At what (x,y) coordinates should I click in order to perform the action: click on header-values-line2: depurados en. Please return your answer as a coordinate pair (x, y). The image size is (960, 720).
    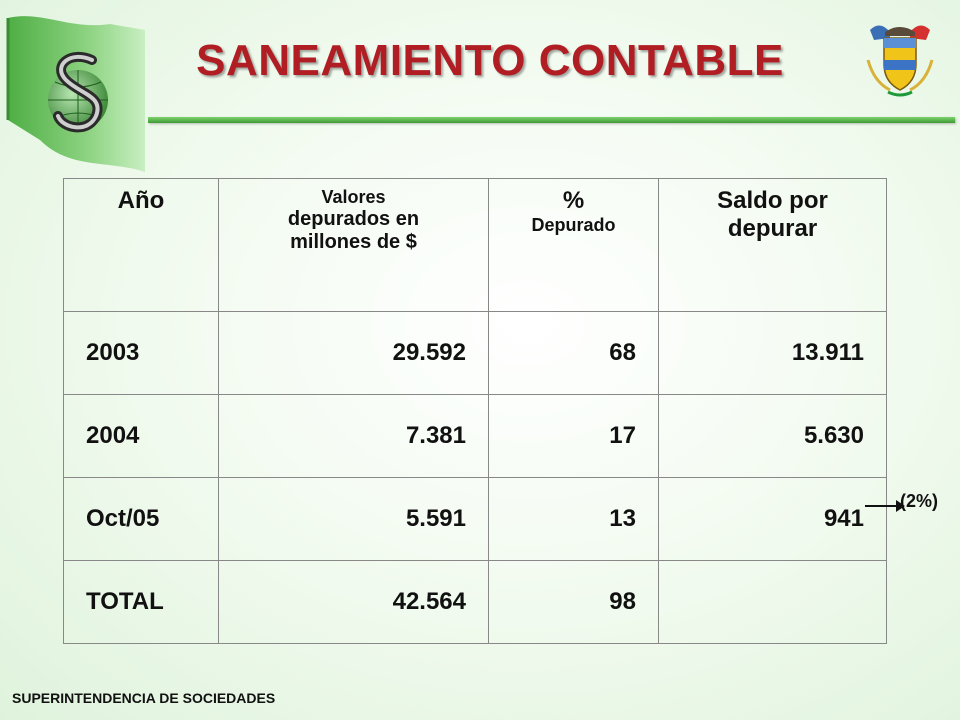
    Looking at the image, I should click on (353, 219).